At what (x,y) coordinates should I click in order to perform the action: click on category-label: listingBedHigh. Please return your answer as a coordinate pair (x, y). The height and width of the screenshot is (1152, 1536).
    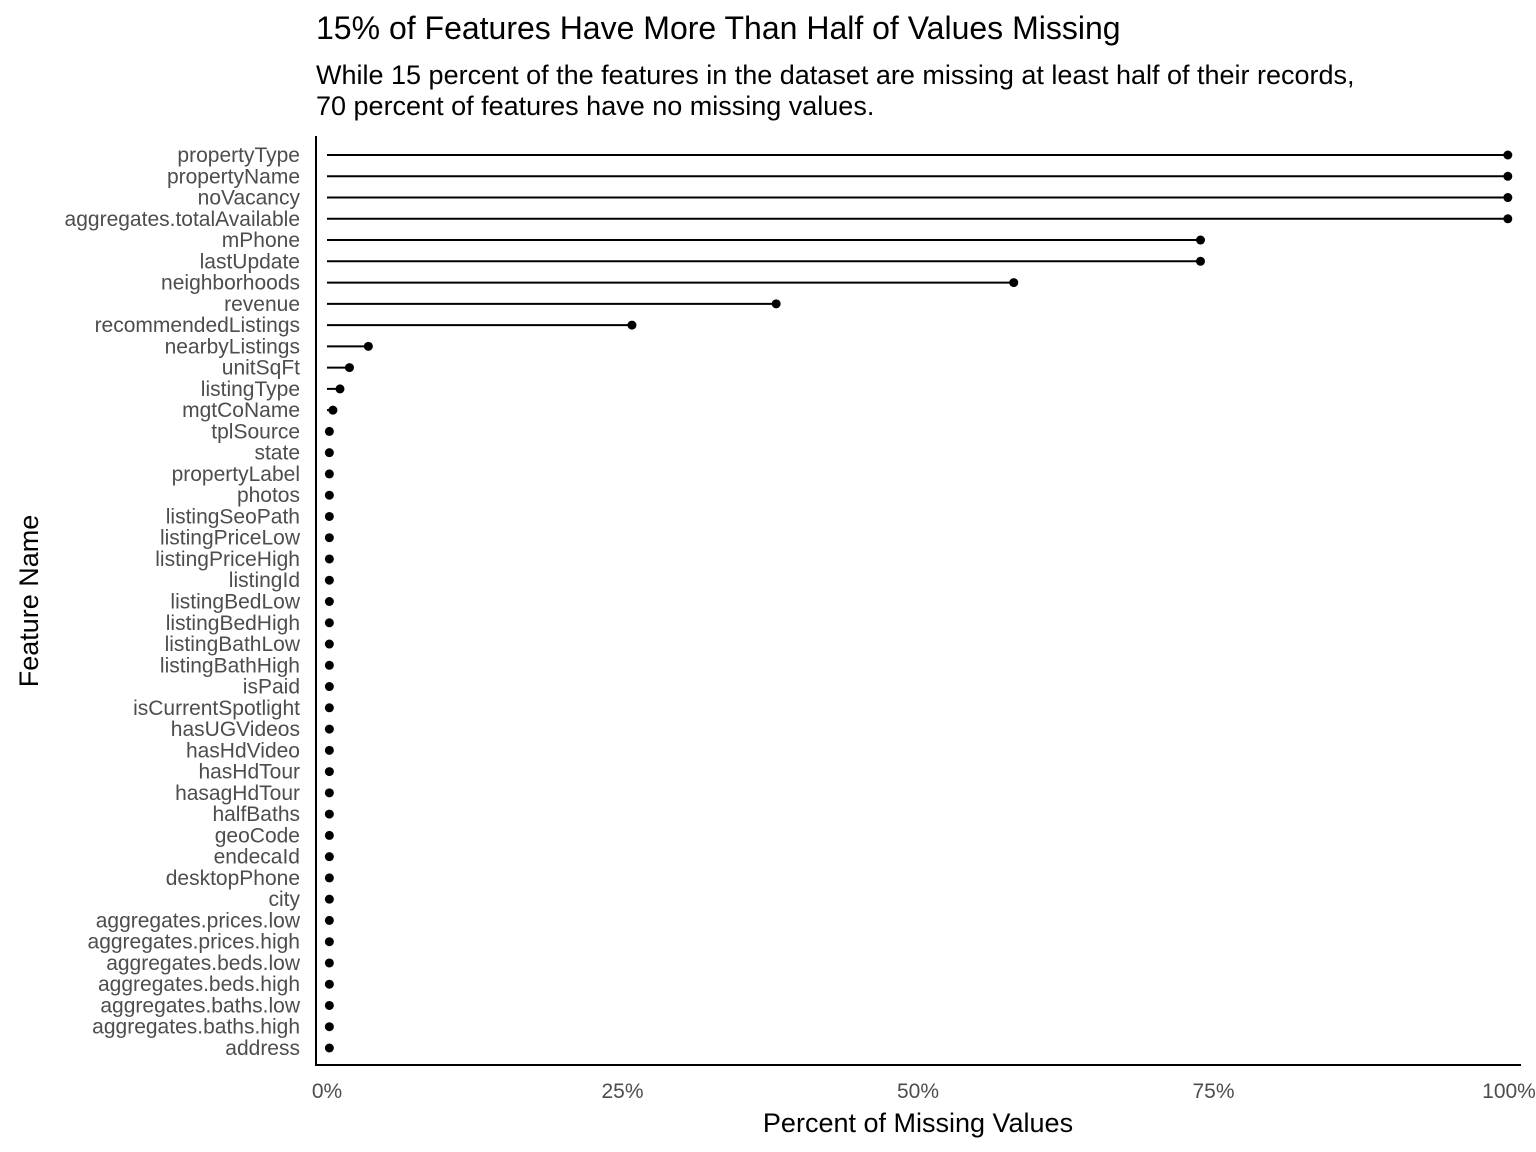
    Looking at the image, I should click on (233, 623).